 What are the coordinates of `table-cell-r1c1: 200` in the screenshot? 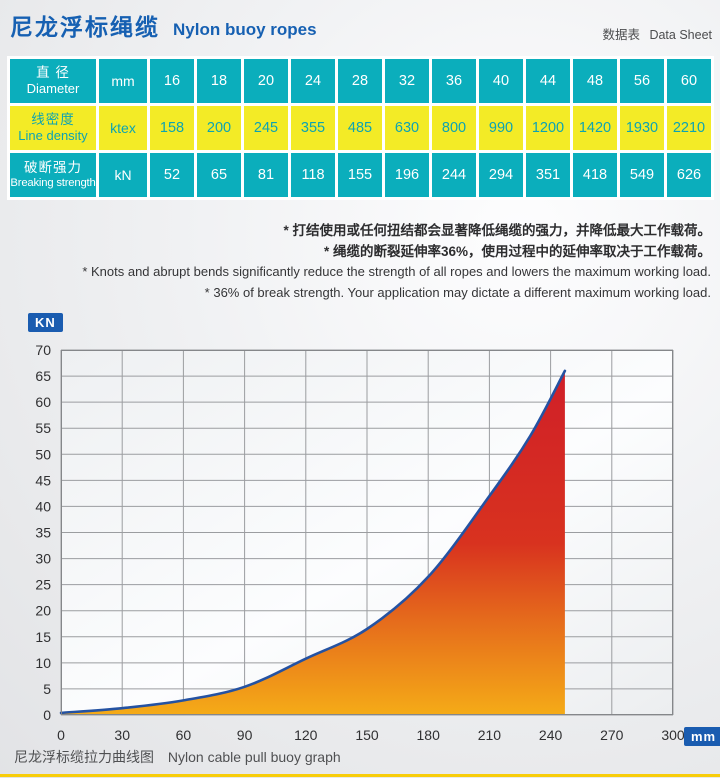 It's located at (219, 128).